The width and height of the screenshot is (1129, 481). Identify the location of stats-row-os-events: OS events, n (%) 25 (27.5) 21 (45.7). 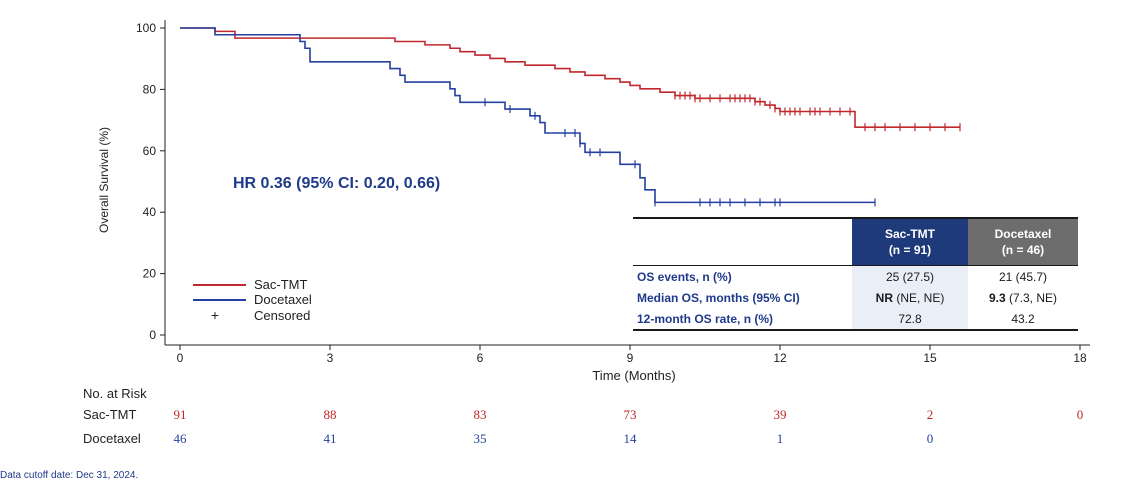
(855, 276).